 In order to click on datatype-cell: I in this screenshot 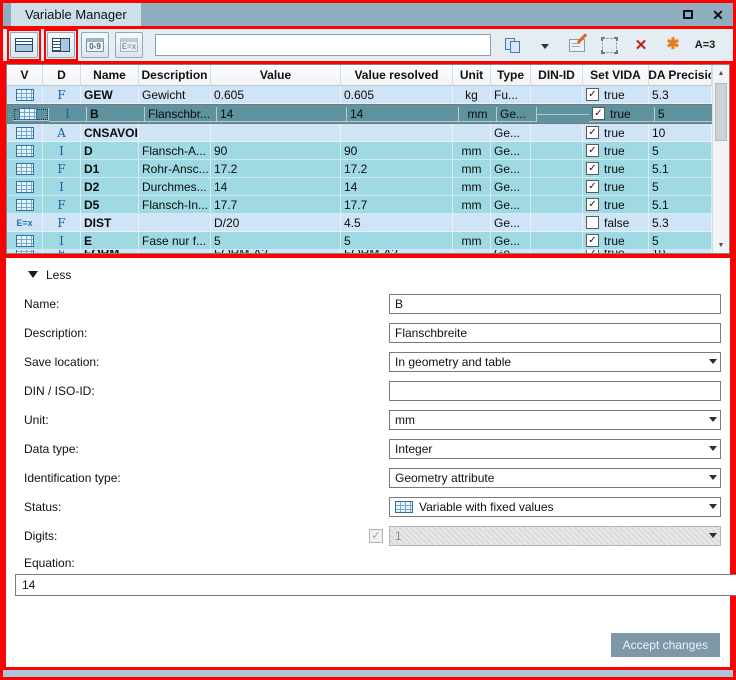, I will do `click(62, 241)`.